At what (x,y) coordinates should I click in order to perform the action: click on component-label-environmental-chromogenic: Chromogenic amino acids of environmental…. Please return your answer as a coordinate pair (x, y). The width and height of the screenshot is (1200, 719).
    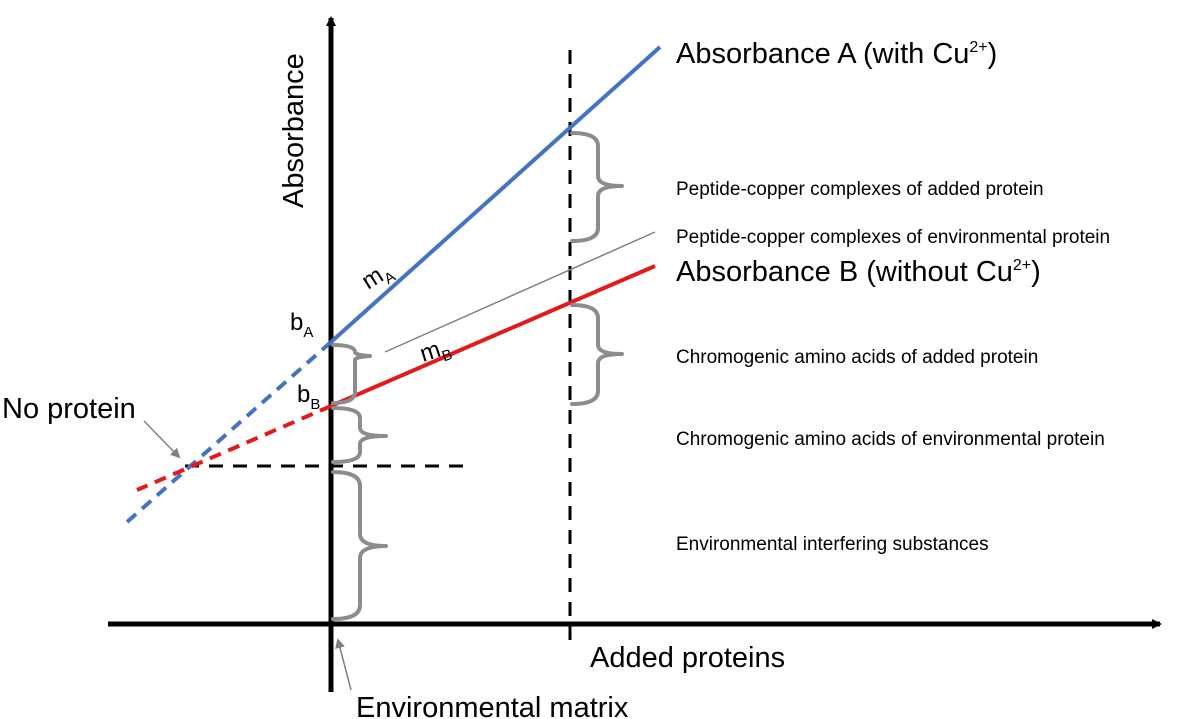
    Looking at the image, I should click on (890, 439).